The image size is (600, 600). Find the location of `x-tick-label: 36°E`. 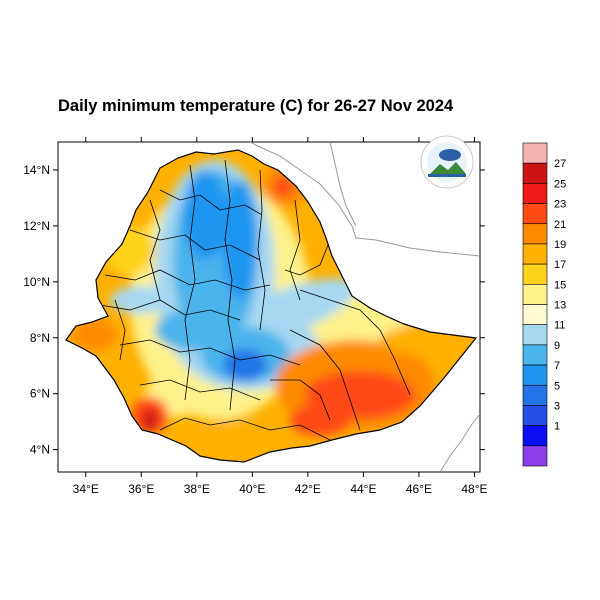

x-tick-label: 36°E is located at coordinates (141, 489).